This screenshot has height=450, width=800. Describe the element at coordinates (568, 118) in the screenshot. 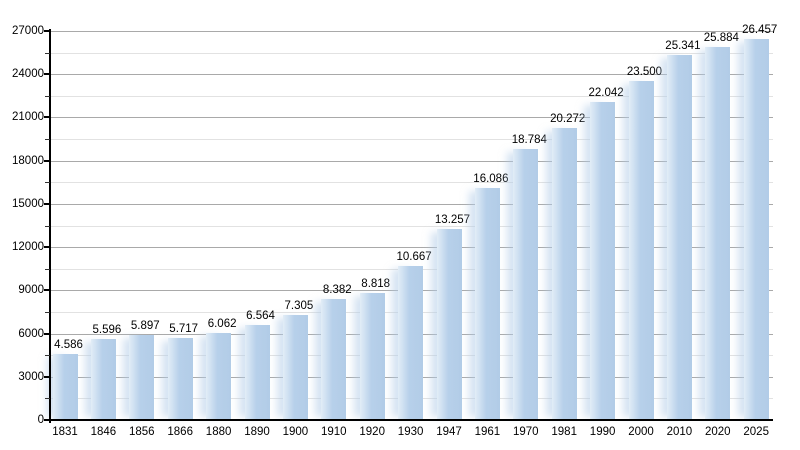

I see `value-label-1981: 20.272` at that location.